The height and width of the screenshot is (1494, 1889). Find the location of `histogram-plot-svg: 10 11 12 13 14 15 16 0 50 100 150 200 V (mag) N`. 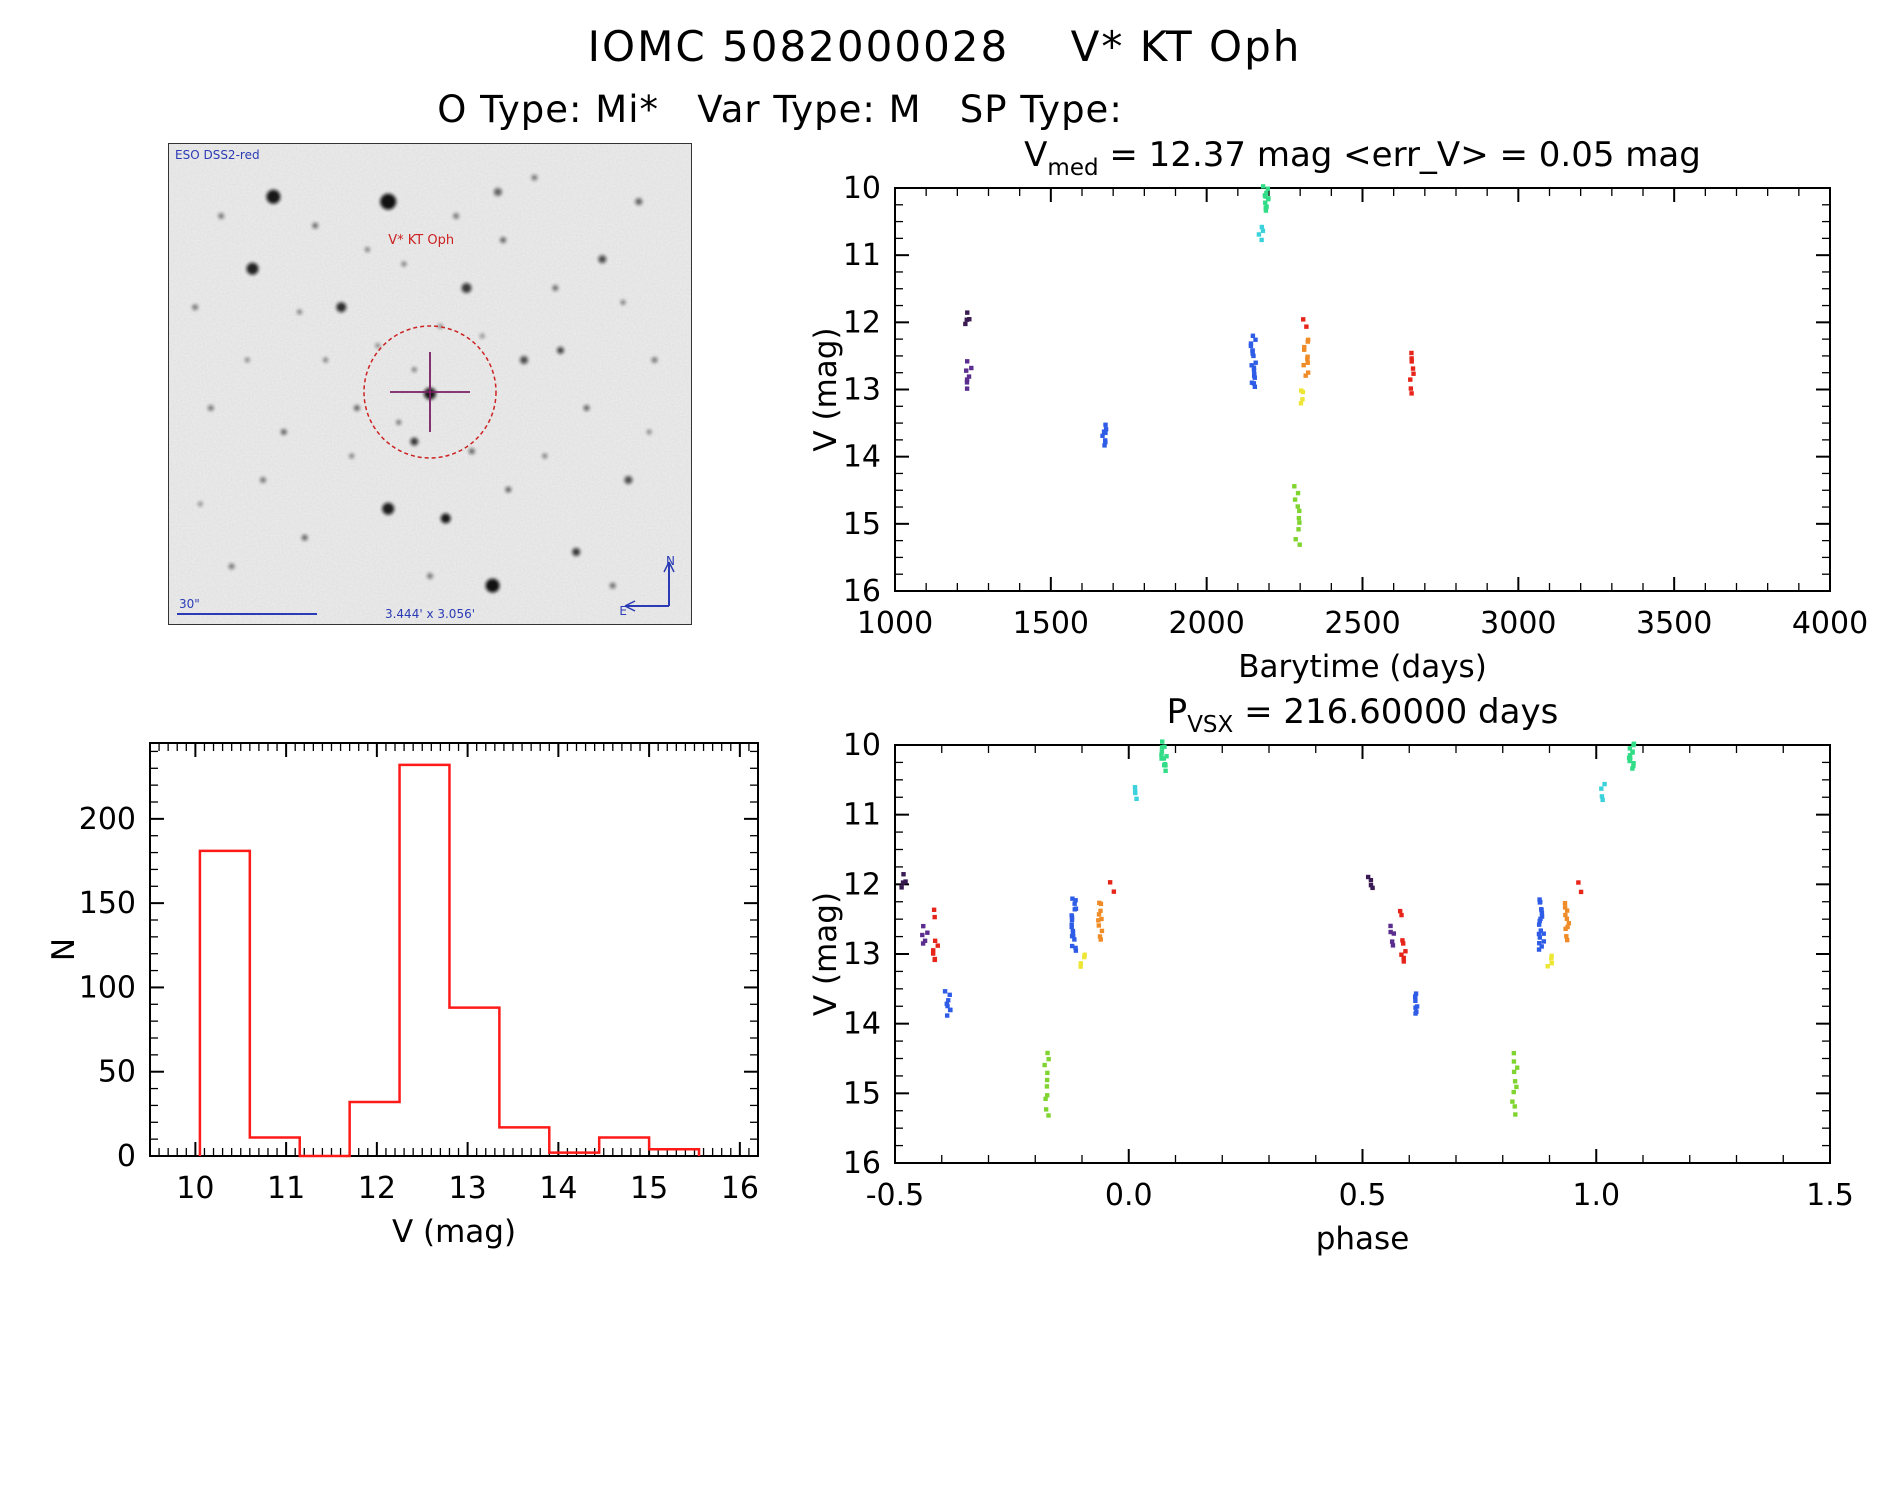

histogram-plot-svg: 10 11 12 13 14 15 16 0 50 100 150 200 V (mag) N is located at coordinates (402, 996).